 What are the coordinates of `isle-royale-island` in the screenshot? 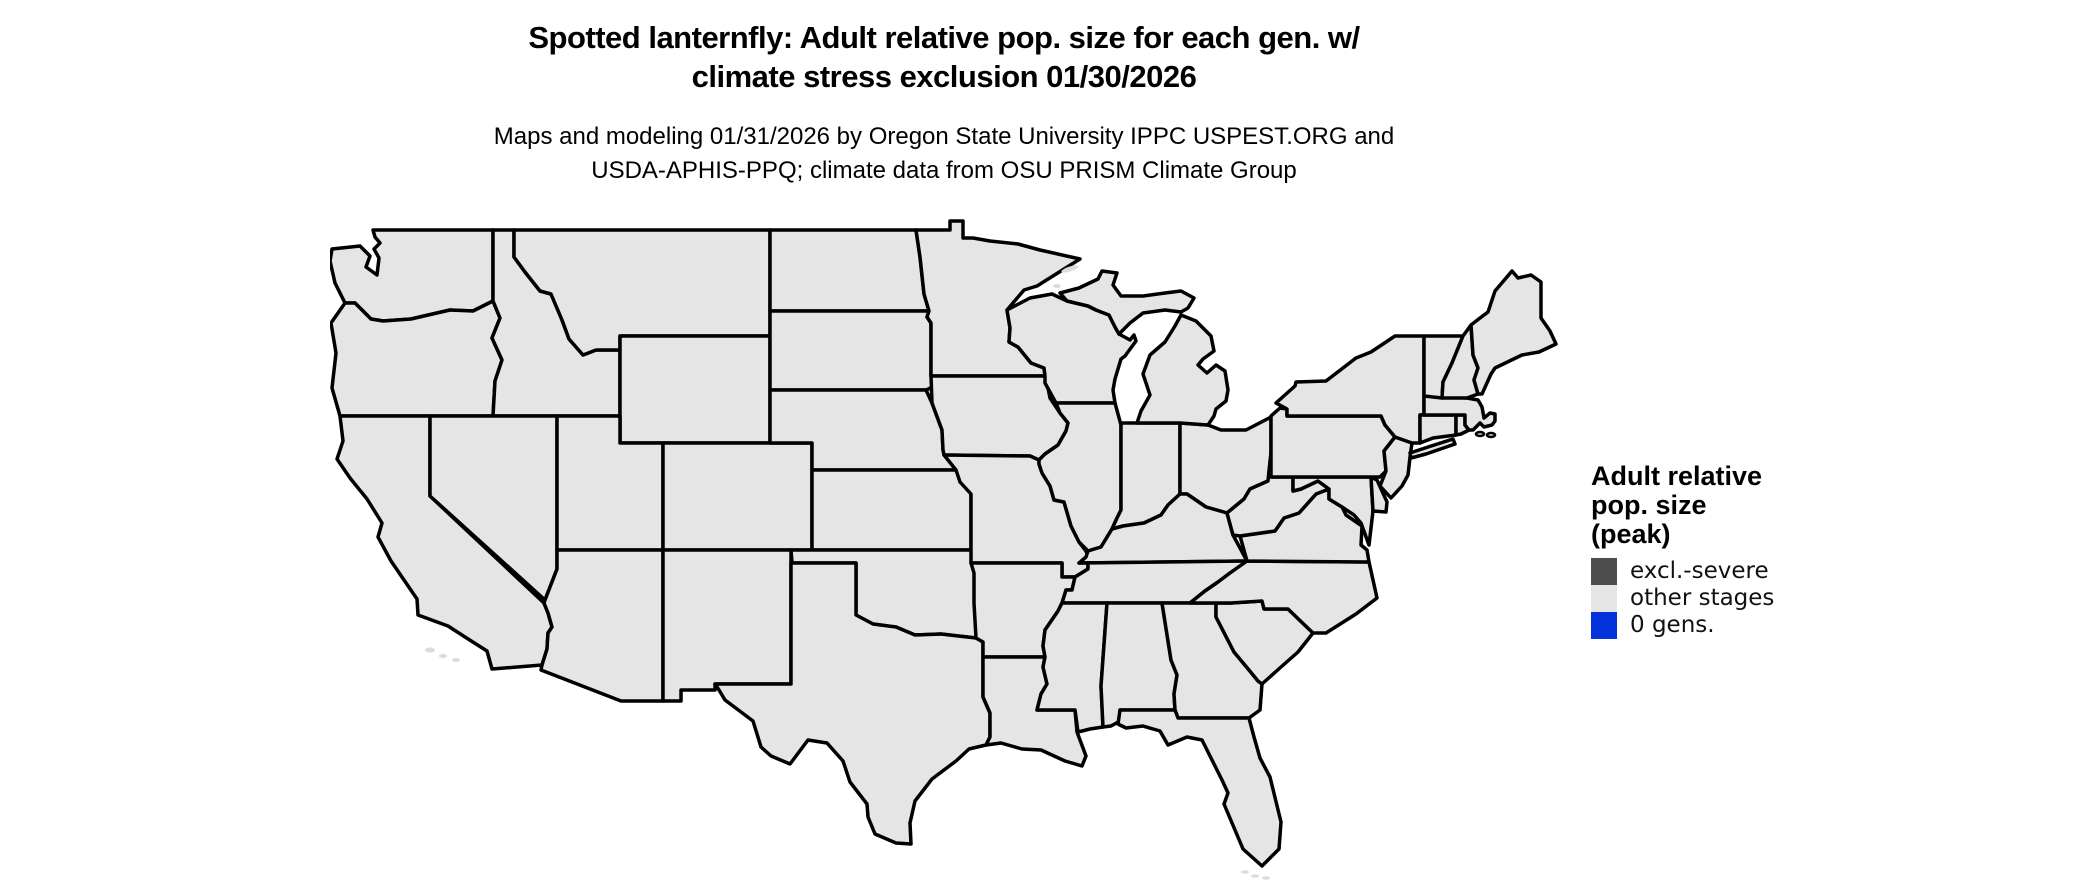 It's located at (1070, 269).